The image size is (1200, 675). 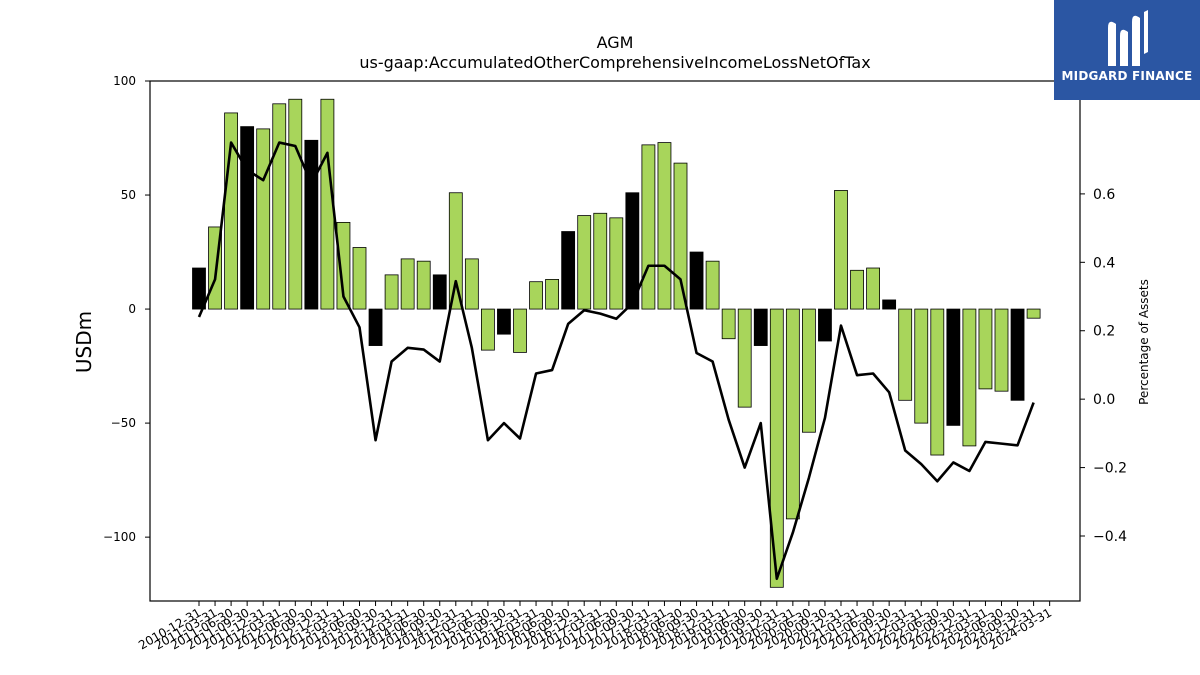 What do you see at coordinates (1128, 38) in the screenshot?
I see `midgard-logo-icon` at bounding box center [1128, 38].